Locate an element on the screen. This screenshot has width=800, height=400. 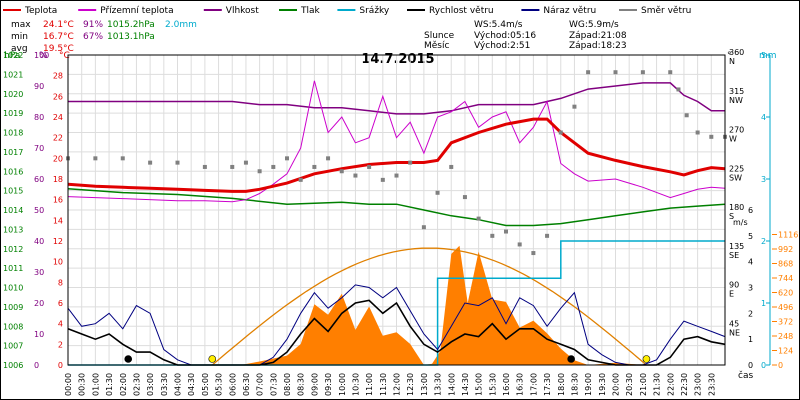
rain-tick: 3 is located at coordinates (763, 179).